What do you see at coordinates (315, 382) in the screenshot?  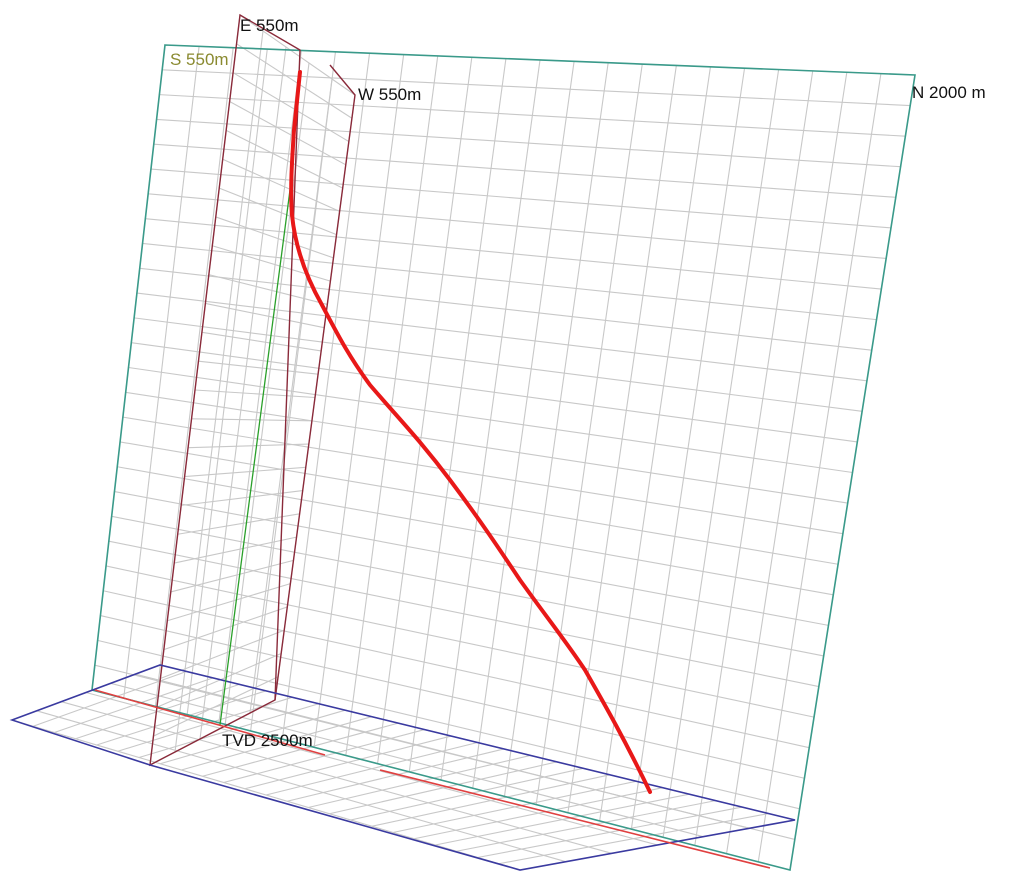 I see `east-west-plane-edge` at bounding box center [315, 382].